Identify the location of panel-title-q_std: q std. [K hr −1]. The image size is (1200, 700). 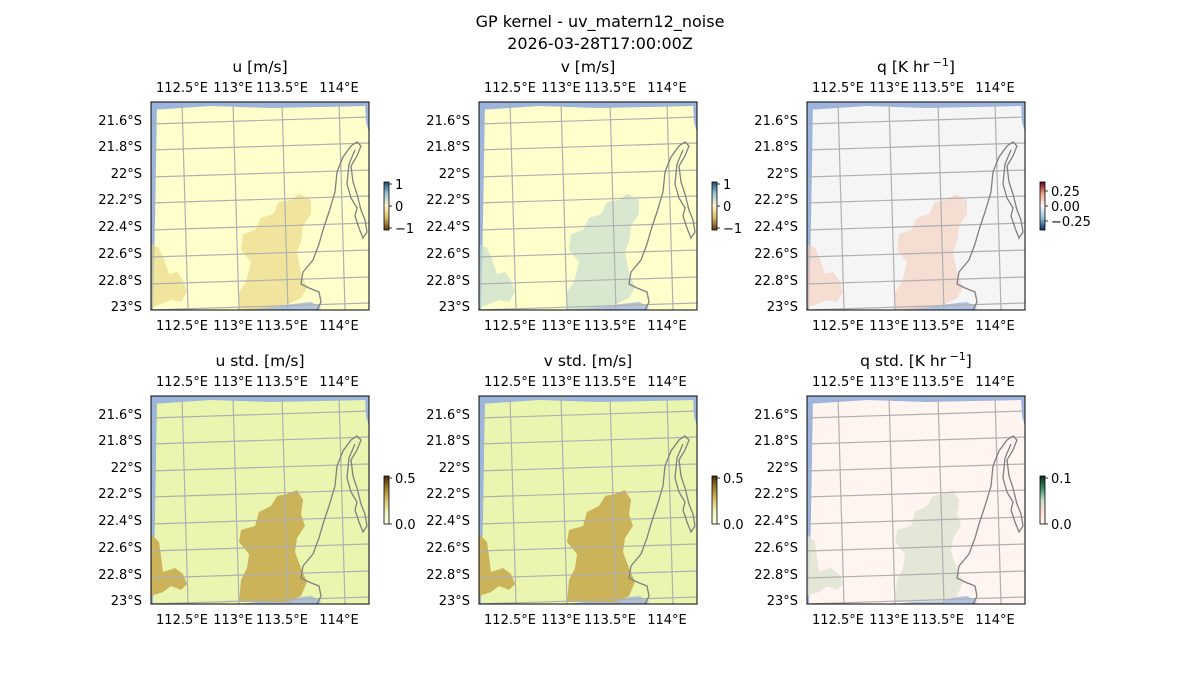
(916, 360).